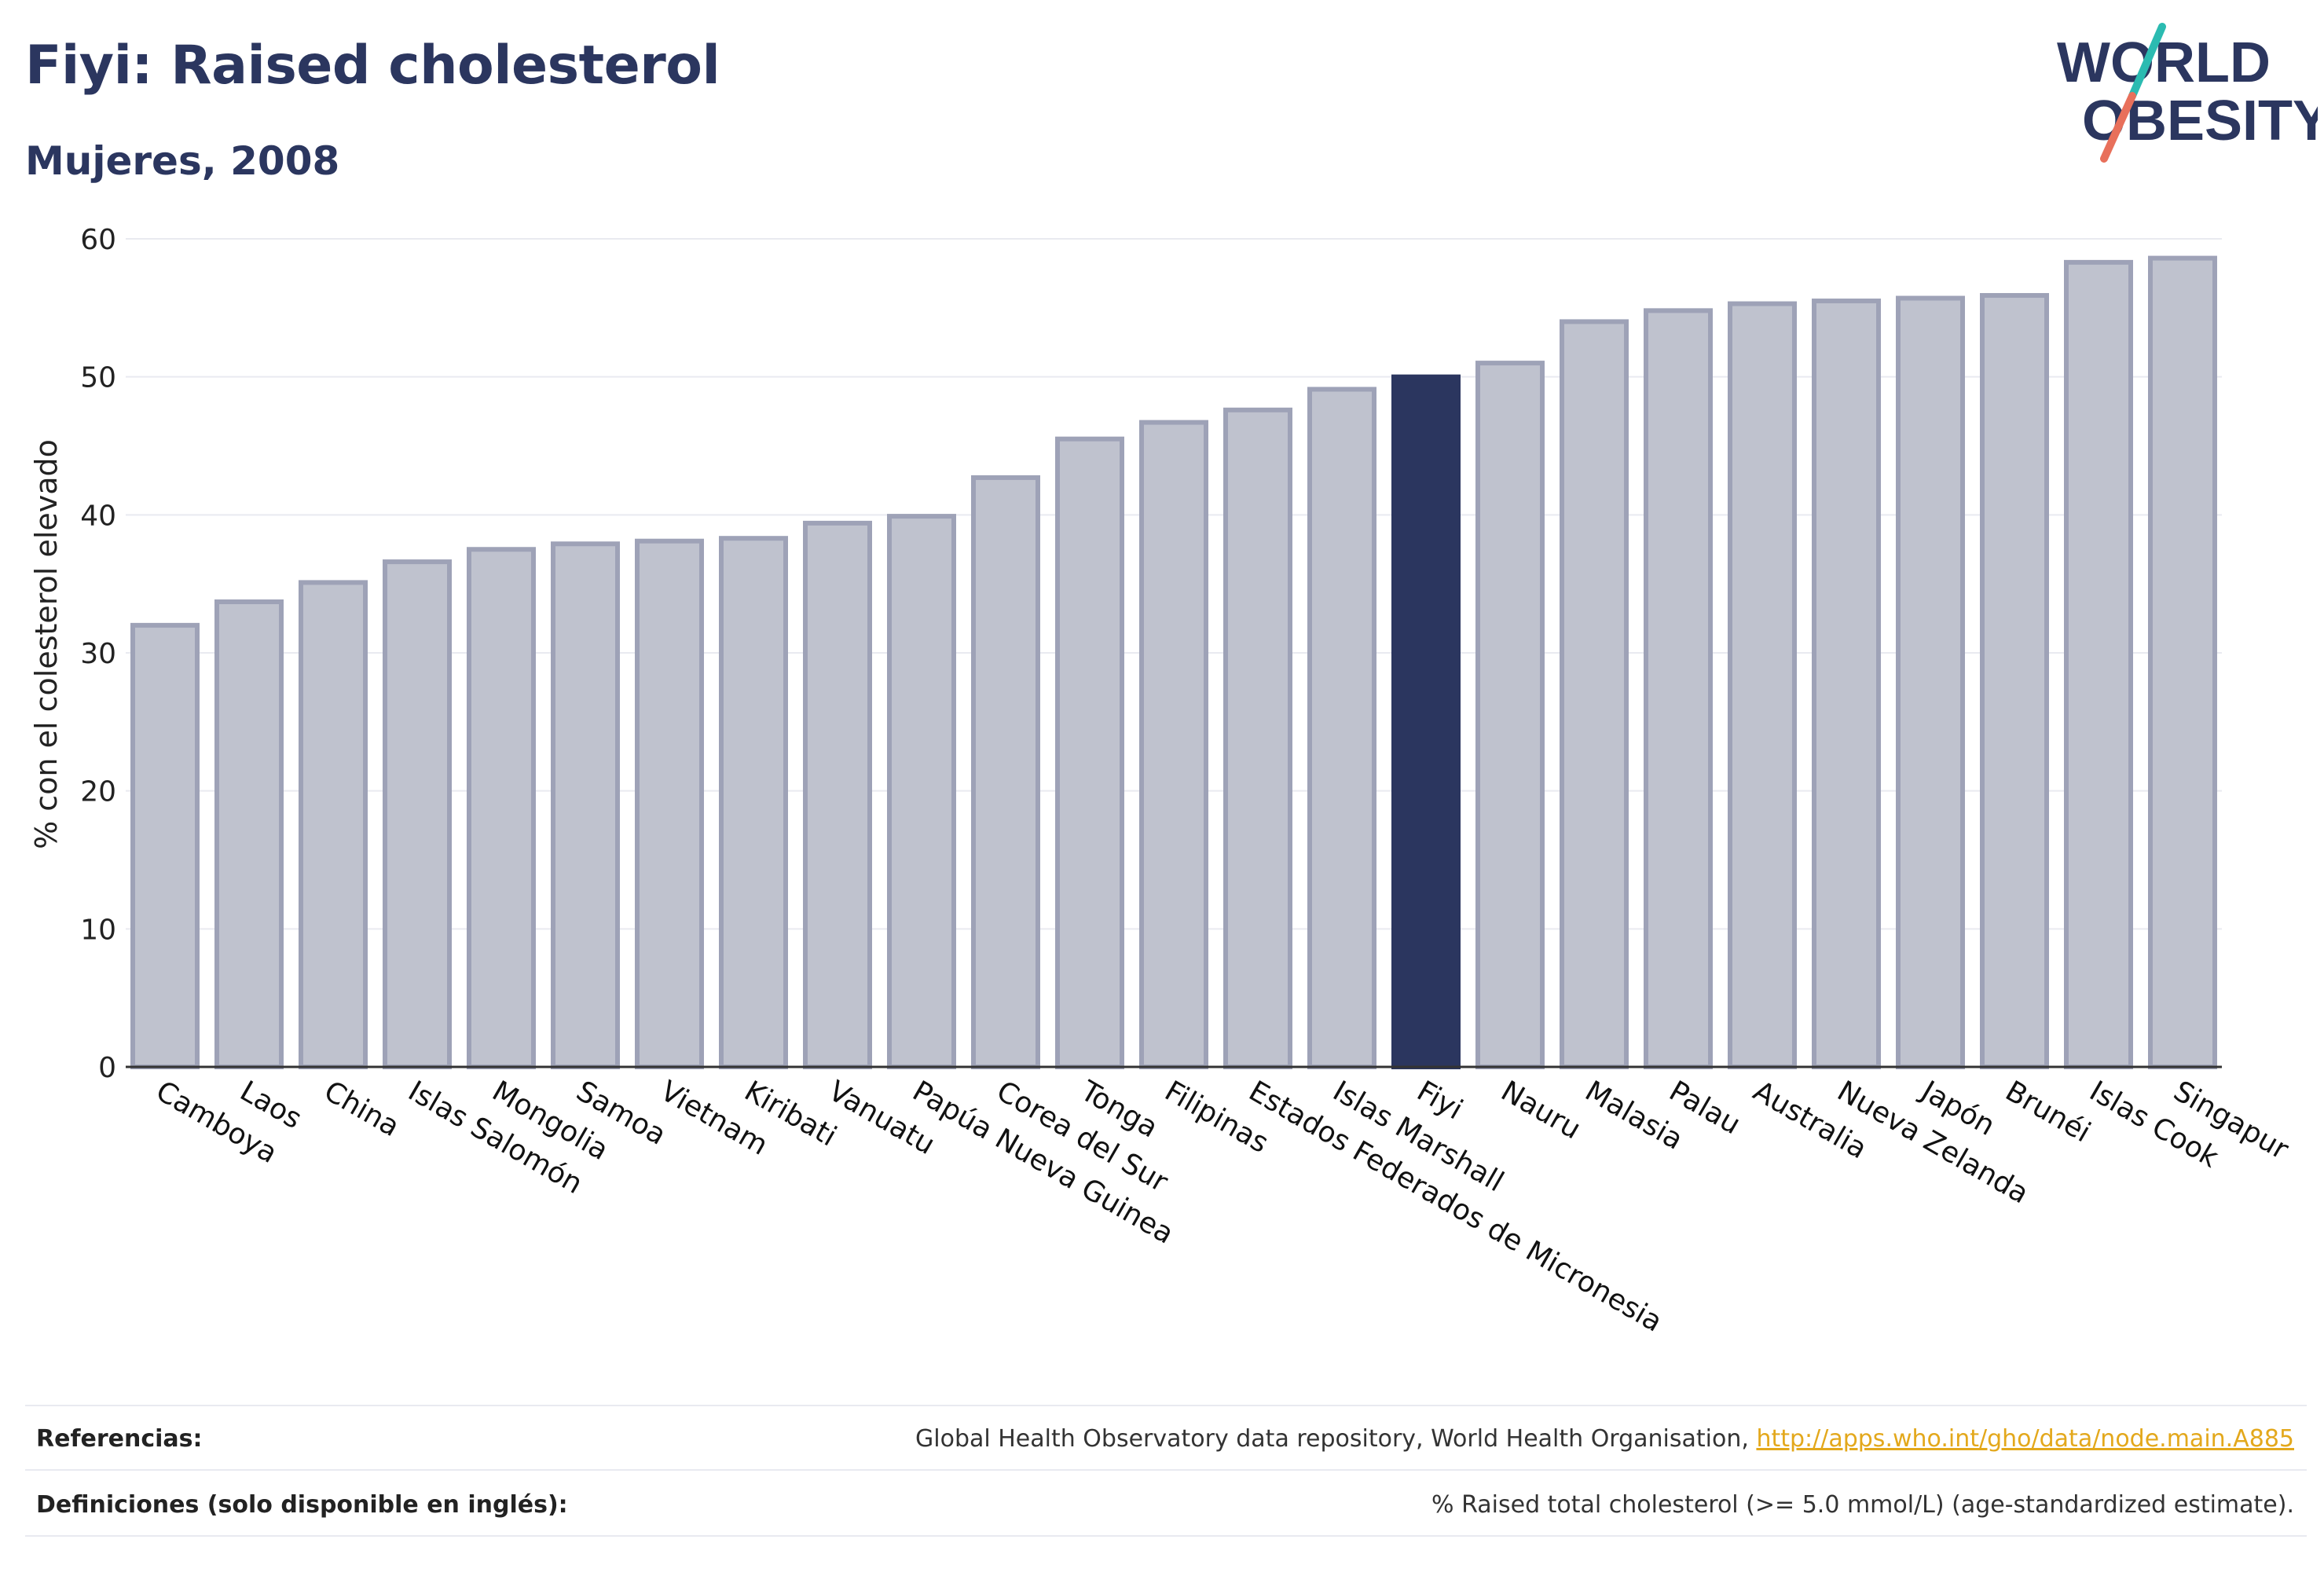 The height and width of the screenshot is (1576, 2324). I want to click on chart-title: Fiyi: Raised cholesterol, so click(372, 66).